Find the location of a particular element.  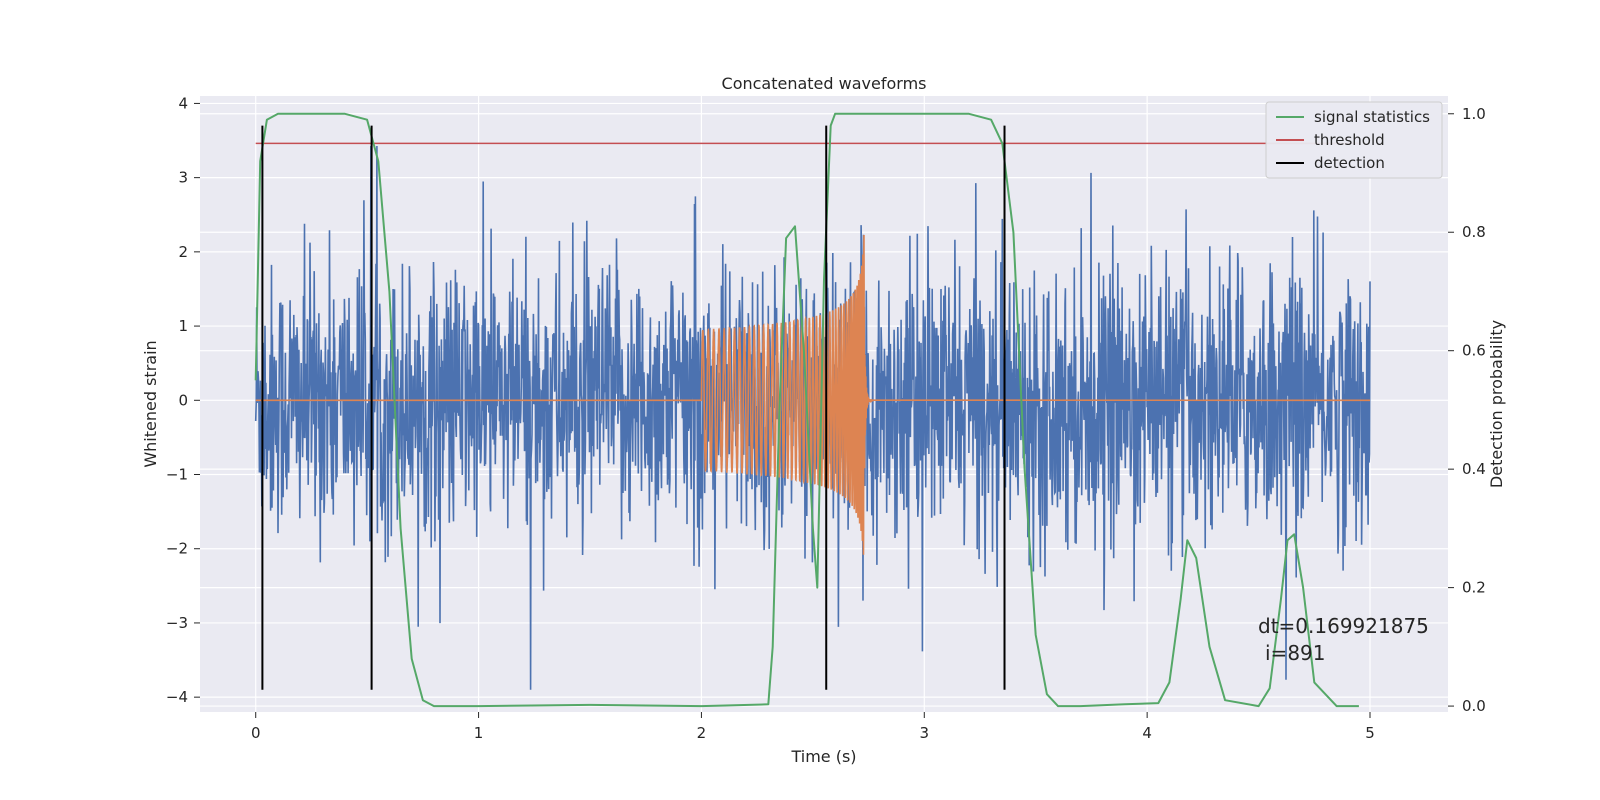

y-right-tick-label: 0.0 is located at coordinates (1474, 706).